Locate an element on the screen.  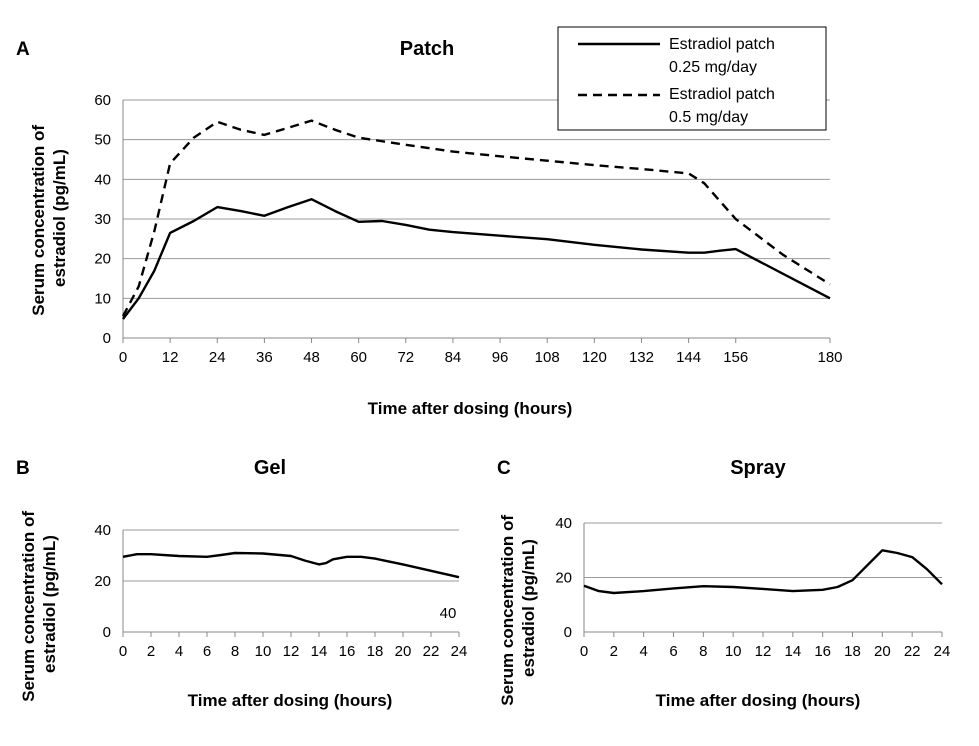
x-tick-label: 144 is located at coordinates (688, 357).